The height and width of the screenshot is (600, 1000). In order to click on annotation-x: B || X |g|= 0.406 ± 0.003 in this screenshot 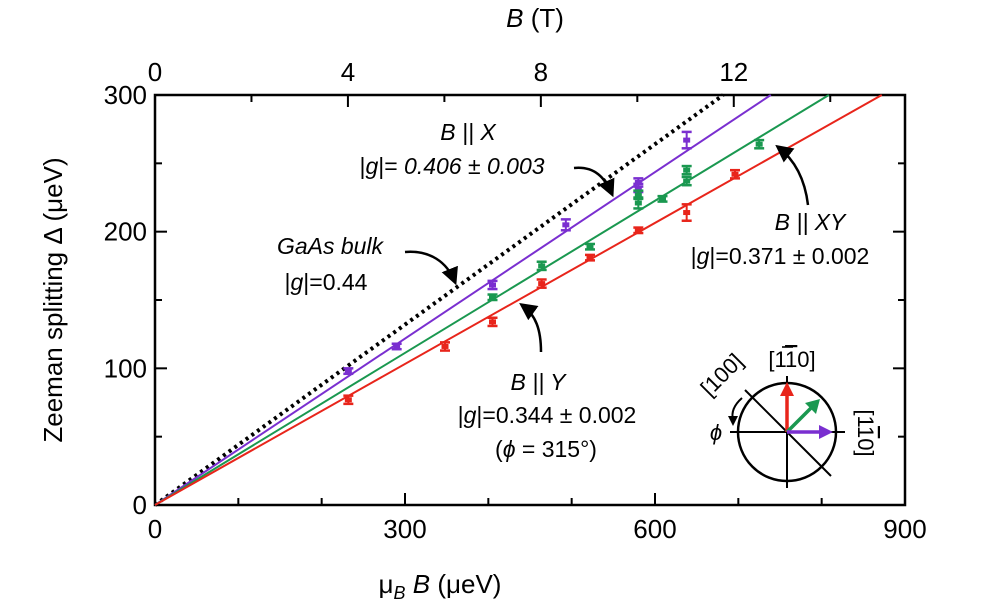, I will do `click(487, 158)`.